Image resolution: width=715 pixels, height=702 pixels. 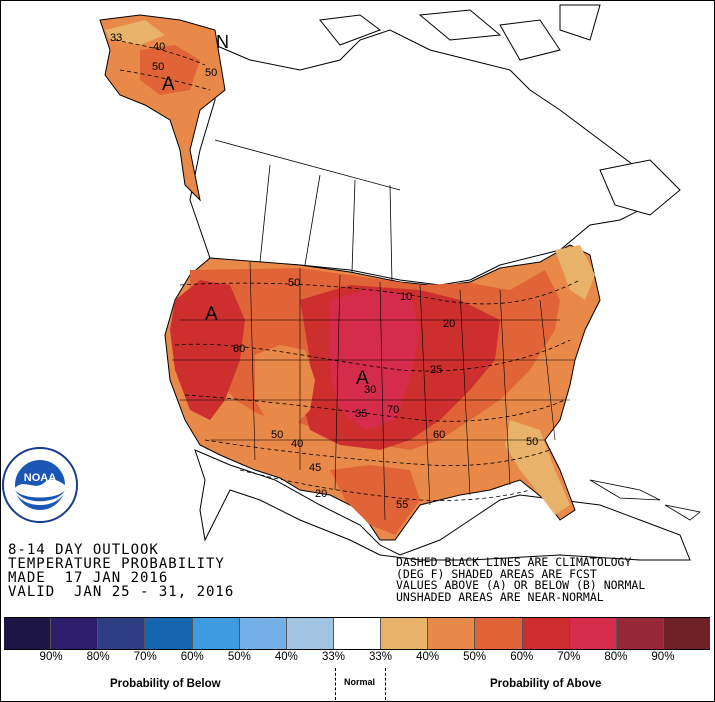 I want to click on legend-color-bar, so click(x=357, y=633).